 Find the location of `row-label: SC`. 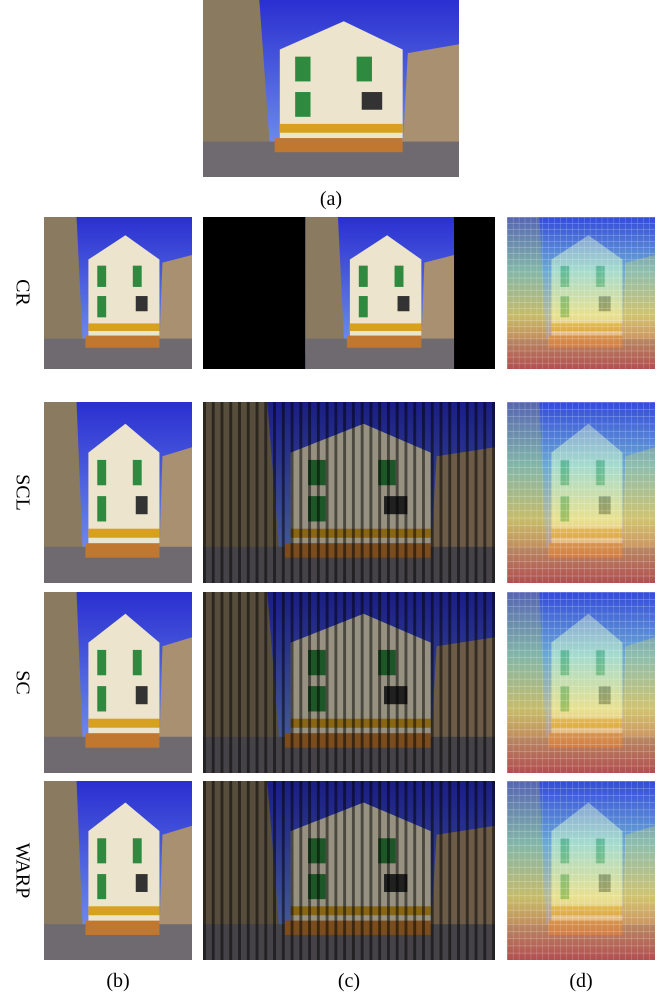

row-label: SC is located at coordinates (22, 682).